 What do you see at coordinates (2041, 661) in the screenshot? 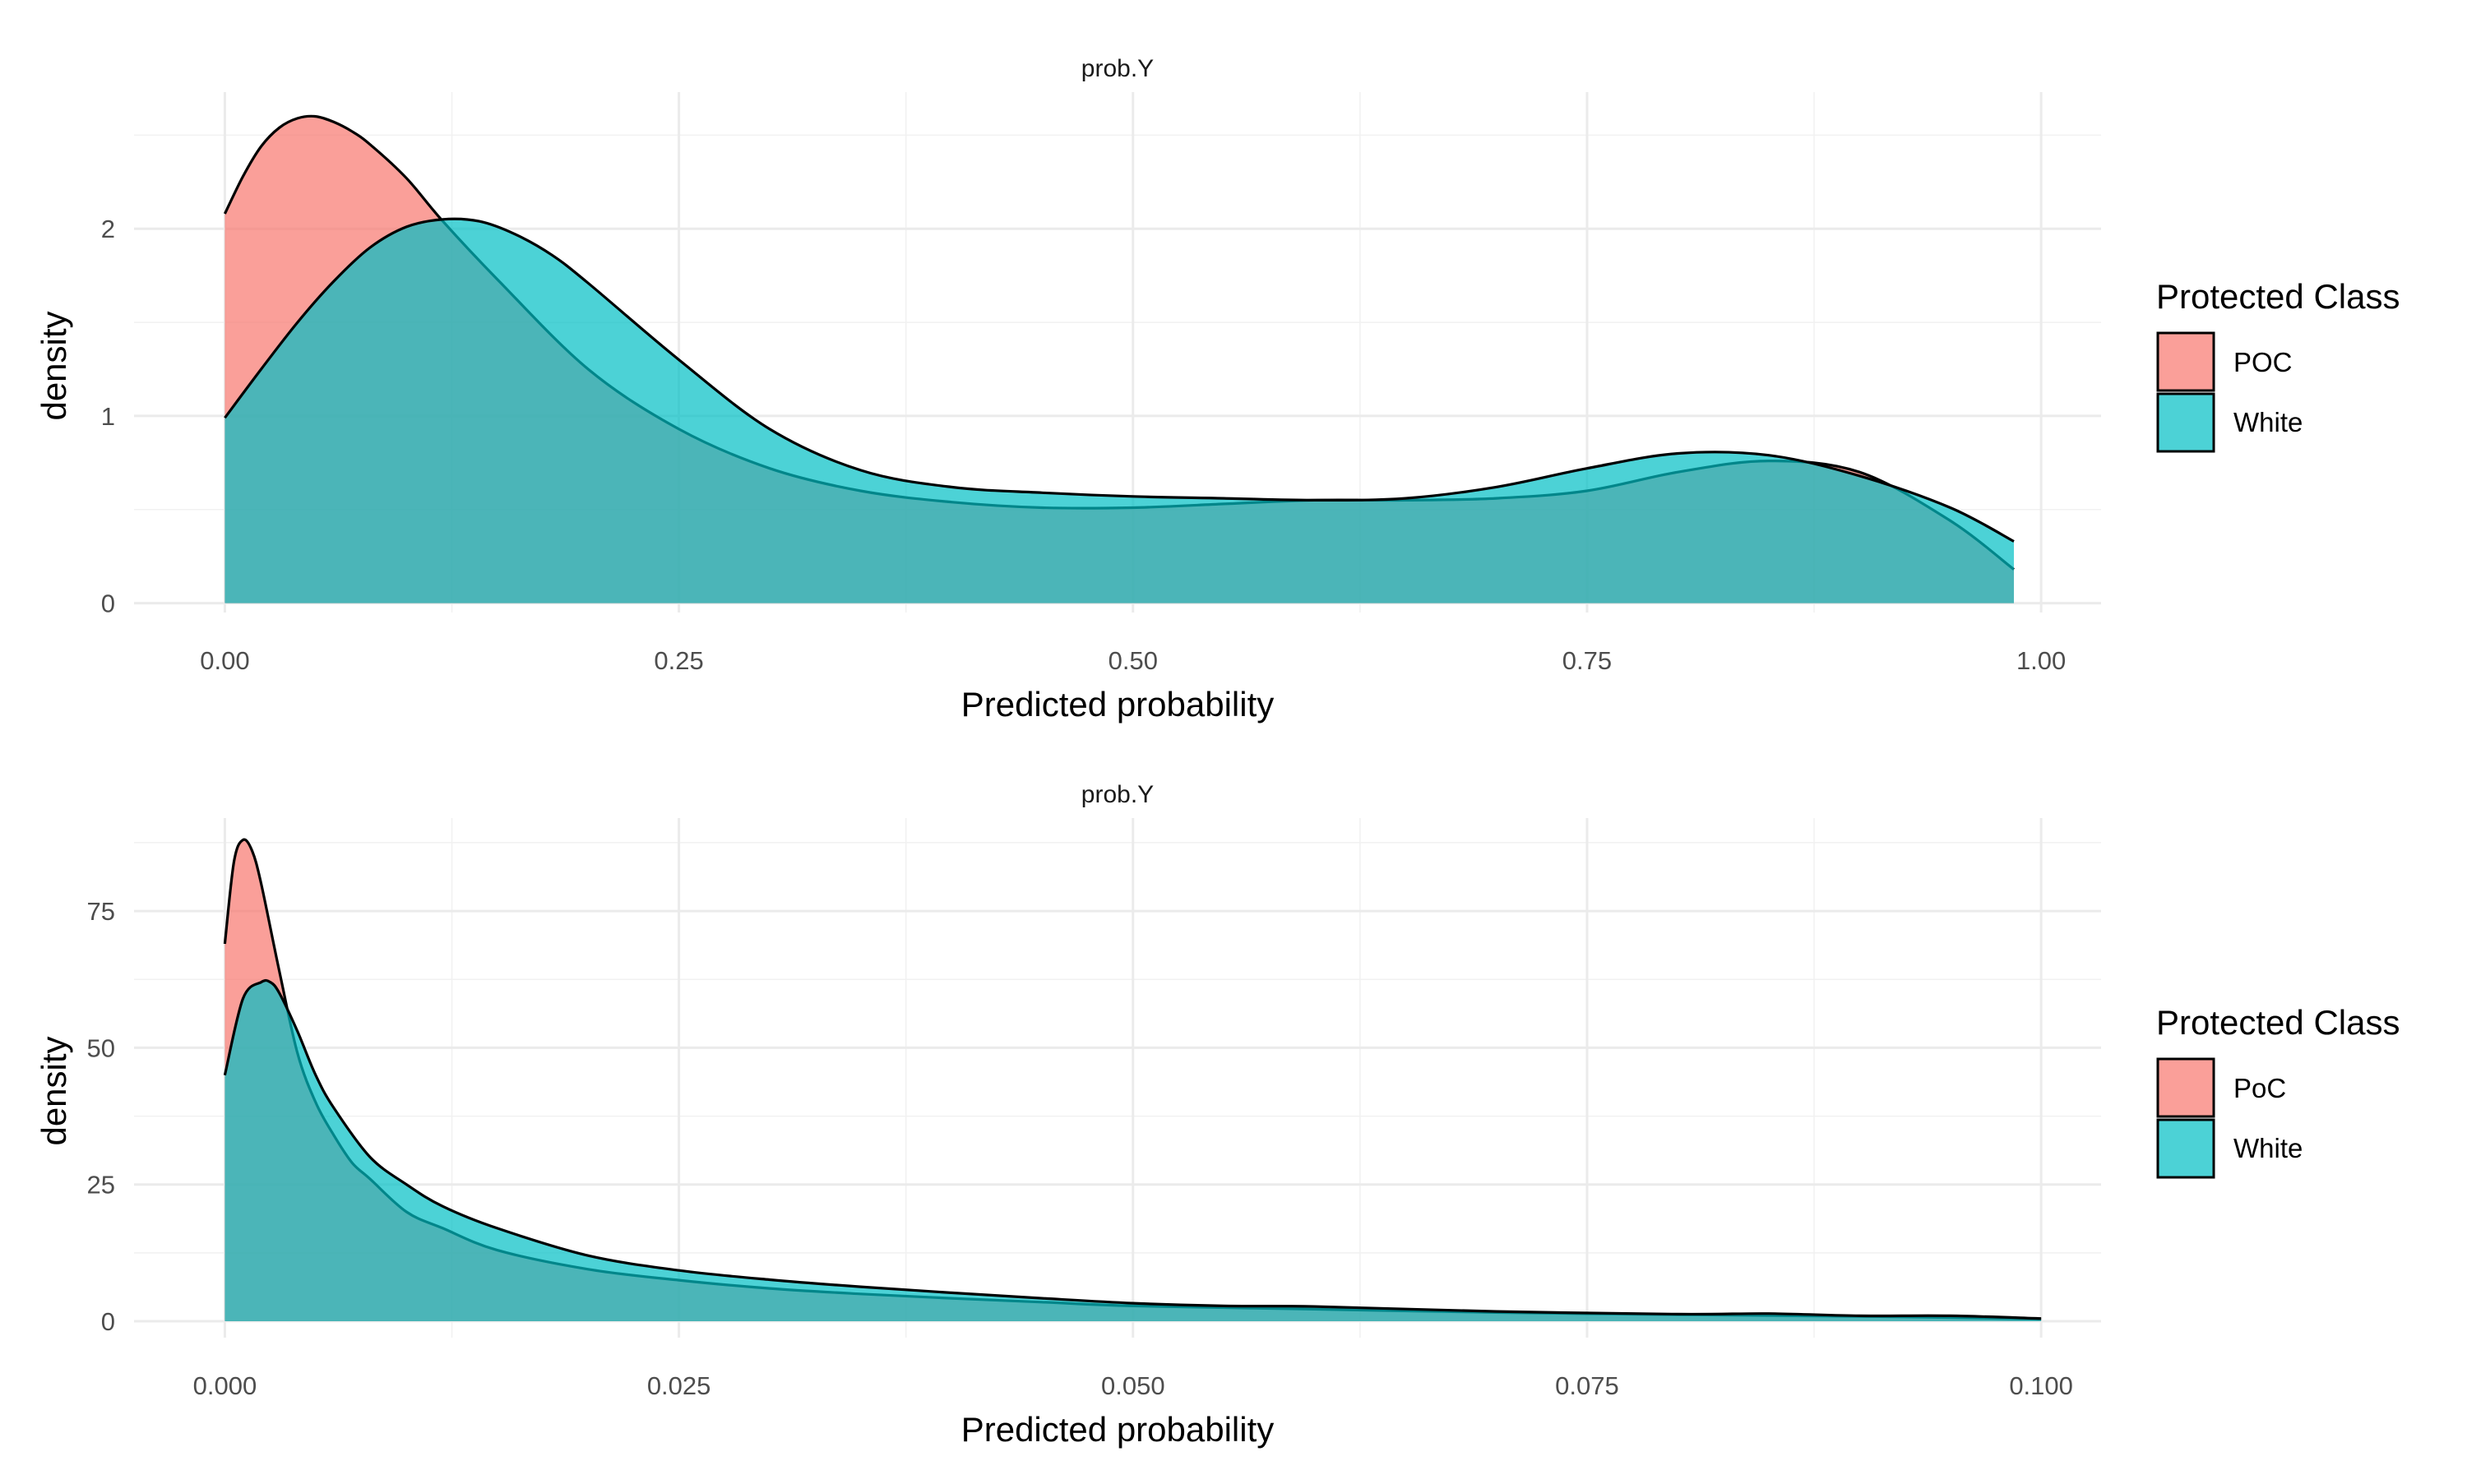
I see `x-tick-label: 1.00` at bounding box center [2041, 661].